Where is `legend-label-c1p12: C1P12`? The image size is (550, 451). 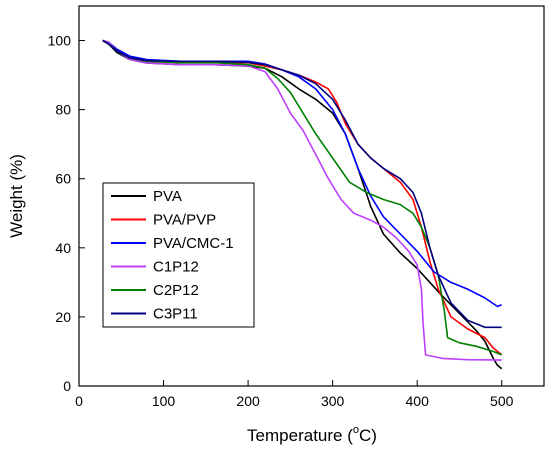
legend-label-c1p12: C1P12 is located at coordinates (176, 267).